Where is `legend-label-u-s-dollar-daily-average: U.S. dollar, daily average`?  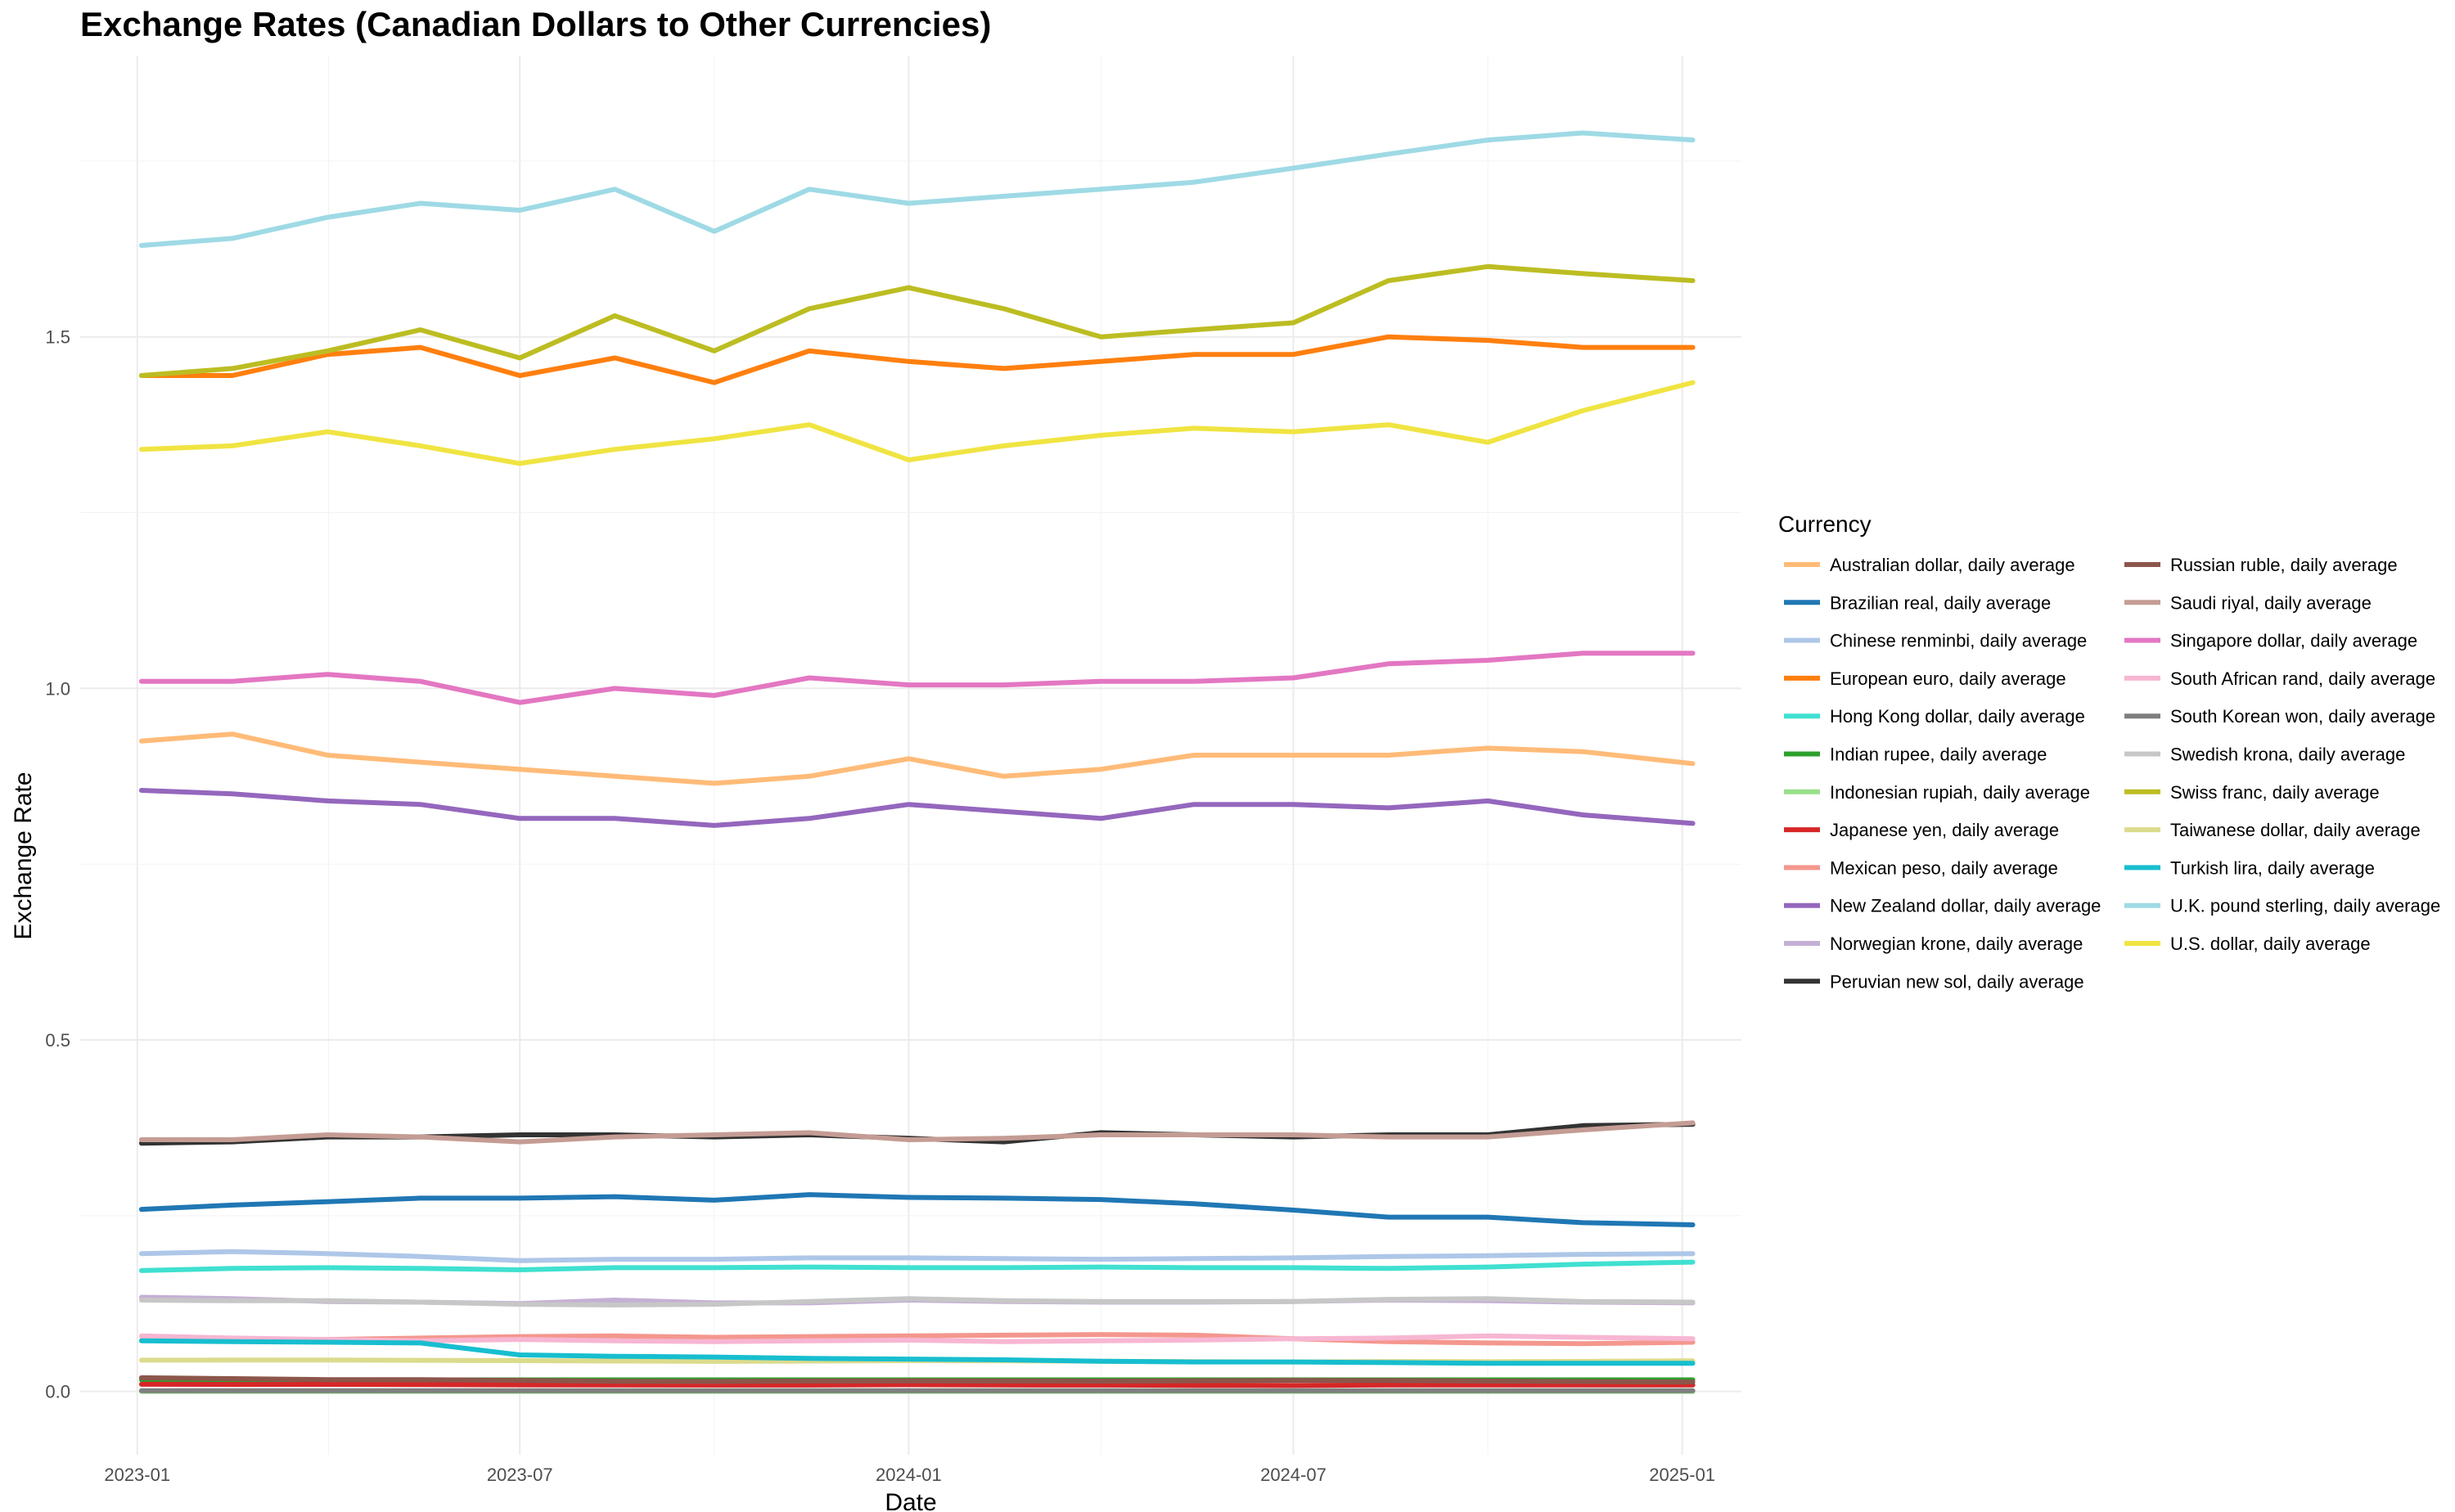 legend-label-u-s-dollar-daily-average: U.S. dollar, daily average is located at coordinates (2271, 944).